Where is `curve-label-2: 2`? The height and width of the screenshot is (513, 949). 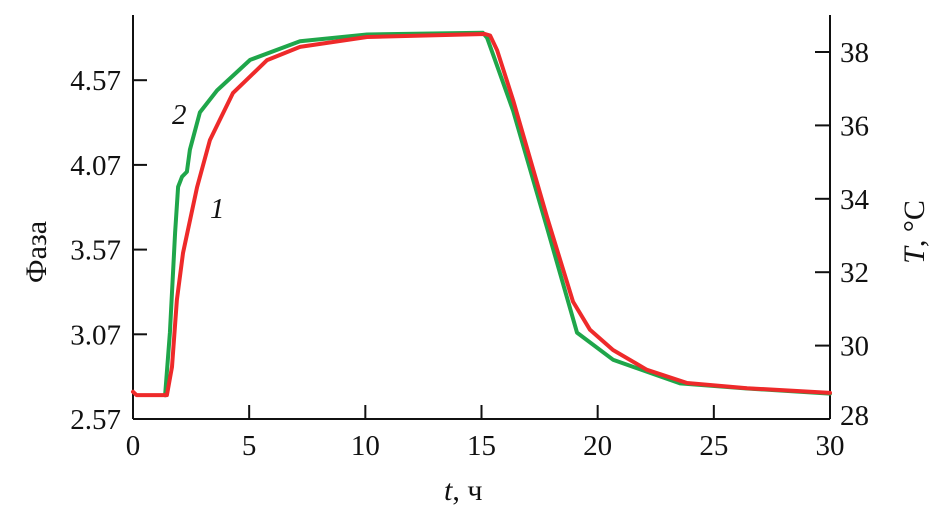 curve-label-2: 2 is located at coordinates (179, 115).